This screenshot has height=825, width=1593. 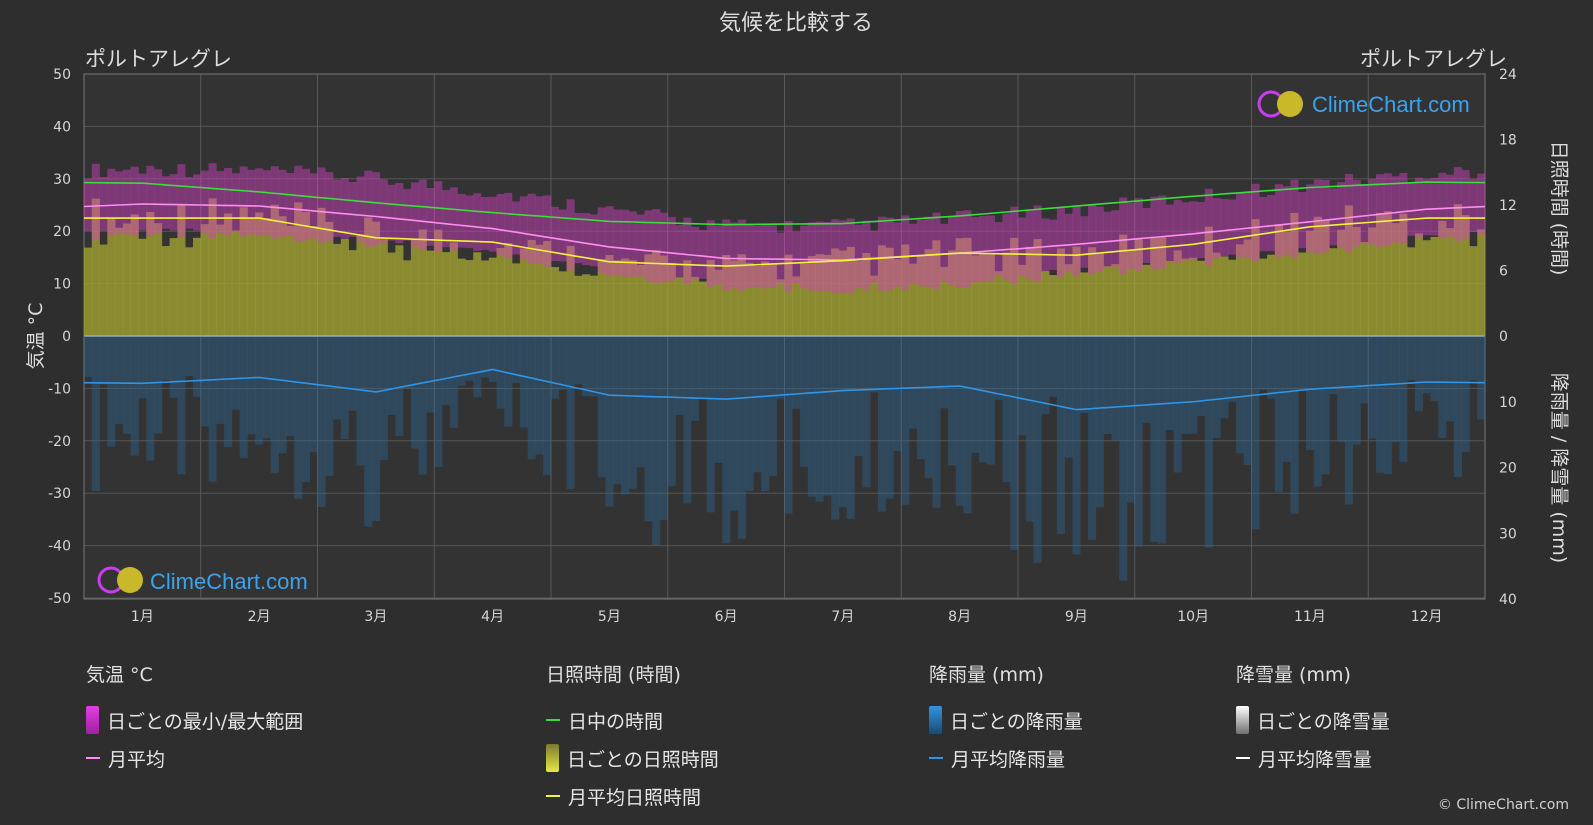 What do you see at coordinates (1391, 104) in the screenshot?
I see `logo-text: ClimeChart.com` at bounding box center [1391, 104].